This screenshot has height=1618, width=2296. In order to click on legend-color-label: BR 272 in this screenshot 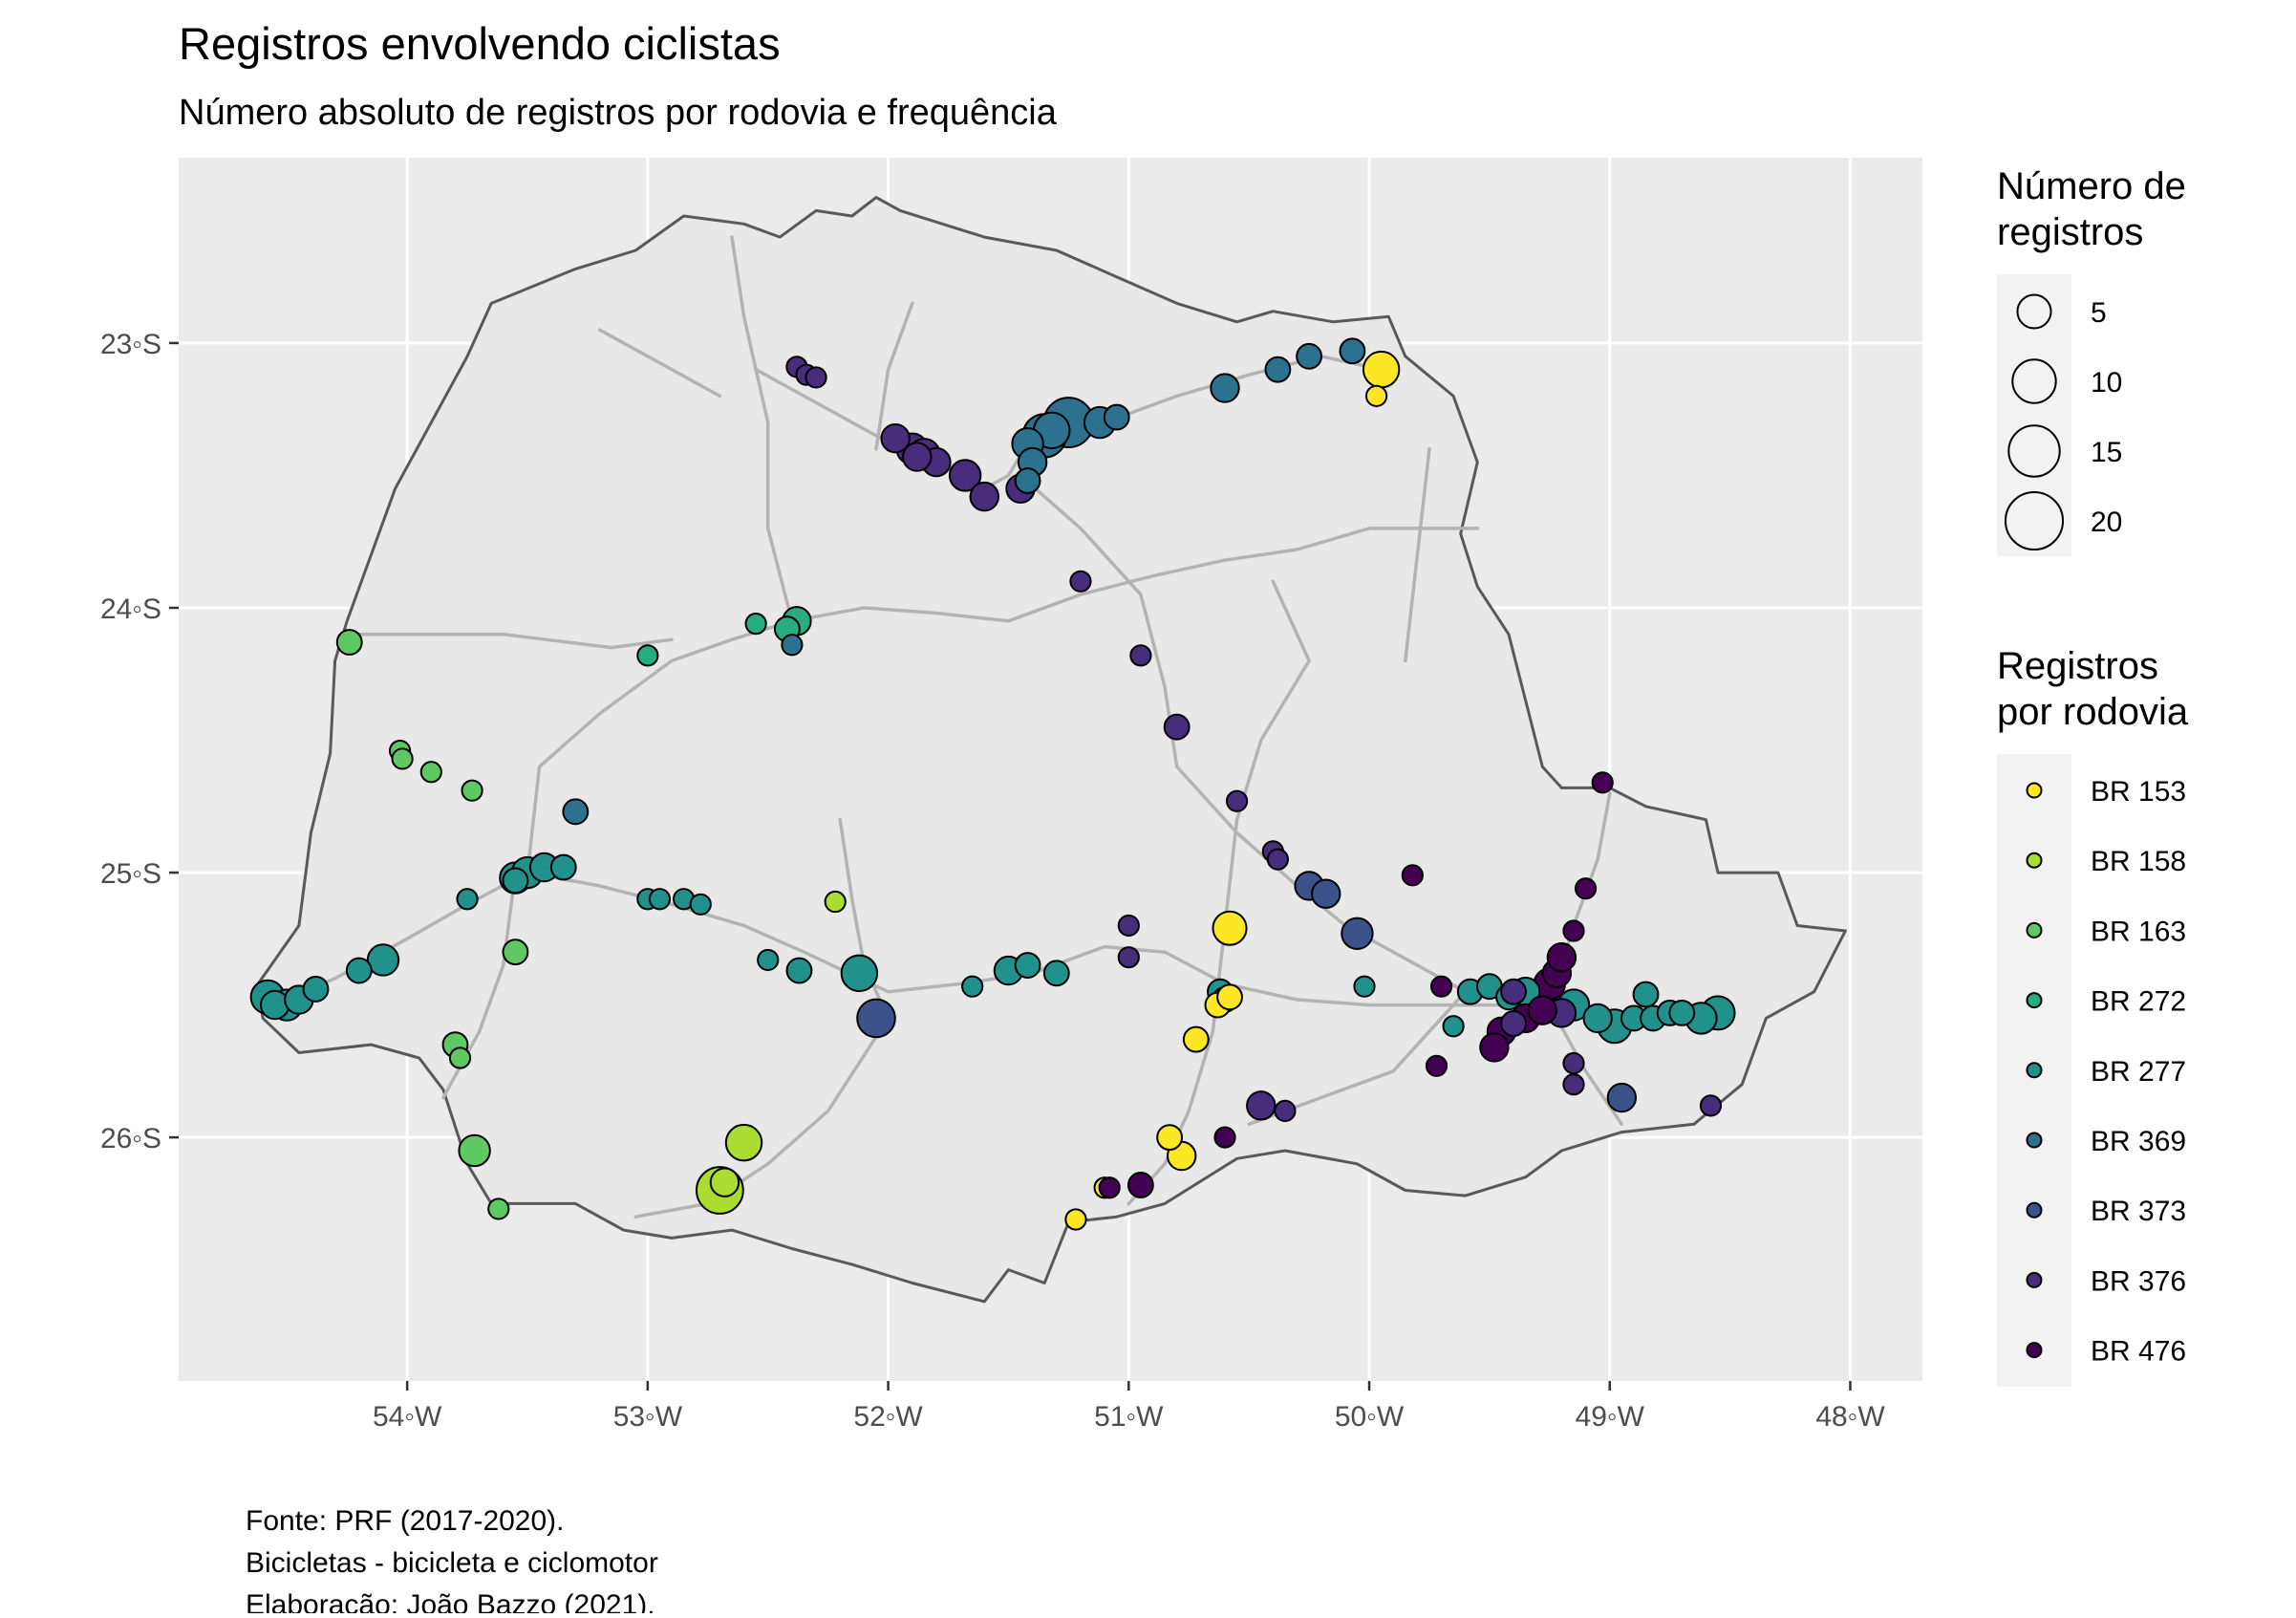, I will do `click(2139, 1002)`.